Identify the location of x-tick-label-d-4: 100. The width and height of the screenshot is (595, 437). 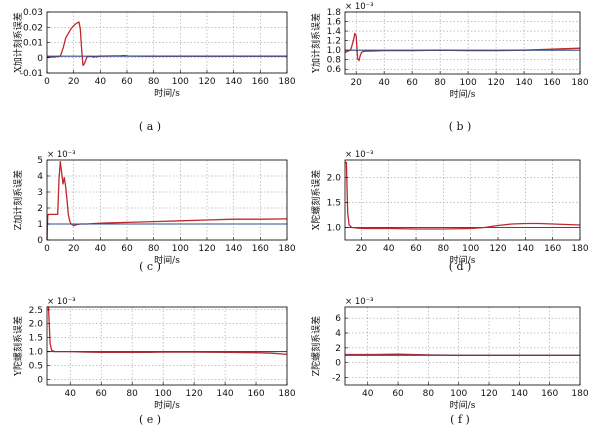
(470, 249).